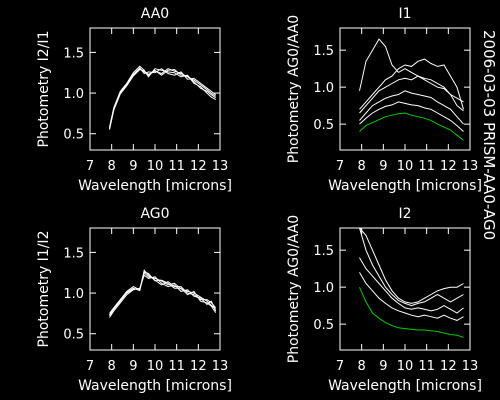 The image size is (500, 400). I want to click on y-axis-label: Photometry I1/I2, so click(44, 289).